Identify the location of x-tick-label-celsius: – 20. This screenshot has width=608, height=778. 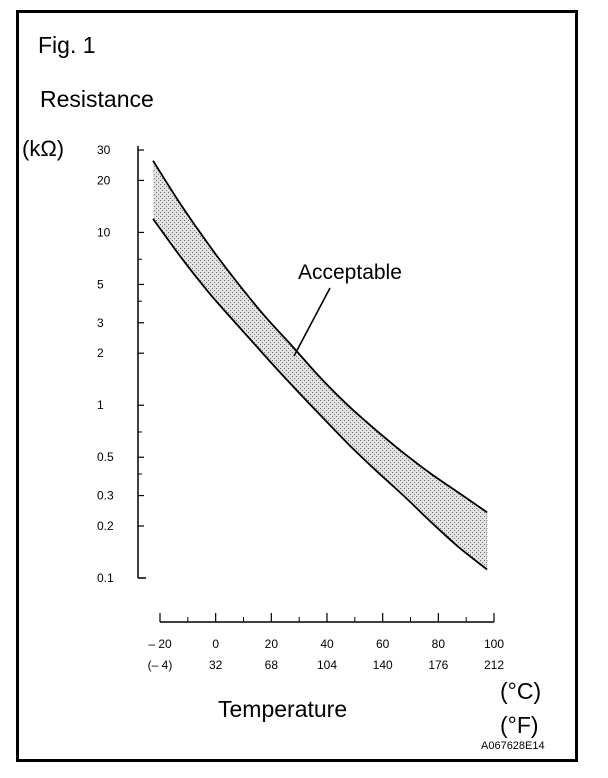
(160, 644).